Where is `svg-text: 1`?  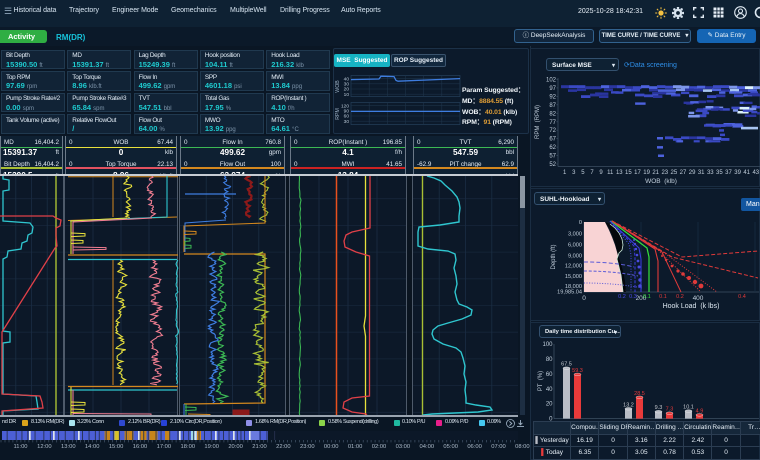
svg-text: 1 is located at coordinates (565, 173).